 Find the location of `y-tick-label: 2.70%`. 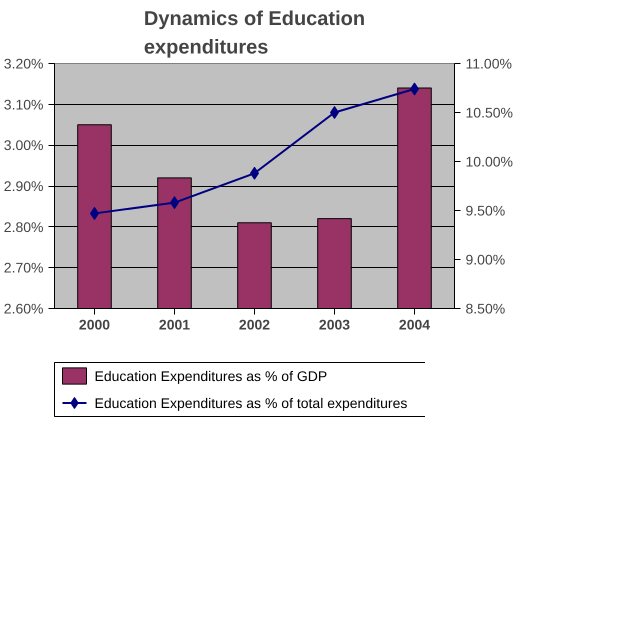

y-tick-label: 2.70% is located at coordinates (24, 268).